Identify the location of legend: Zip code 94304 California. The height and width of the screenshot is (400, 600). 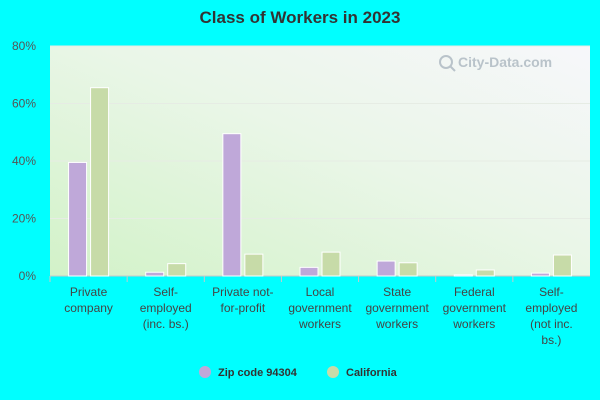
(298, 372).